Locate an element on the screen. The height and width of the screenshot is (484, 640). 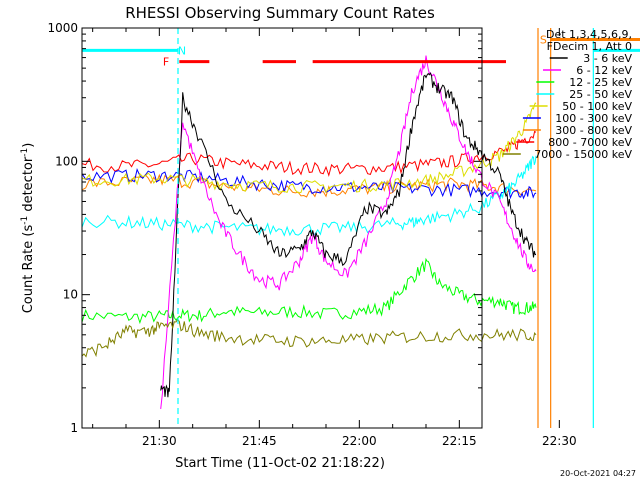
y-axis-label-sup-2: -1 is located at coordinates (25, 152).